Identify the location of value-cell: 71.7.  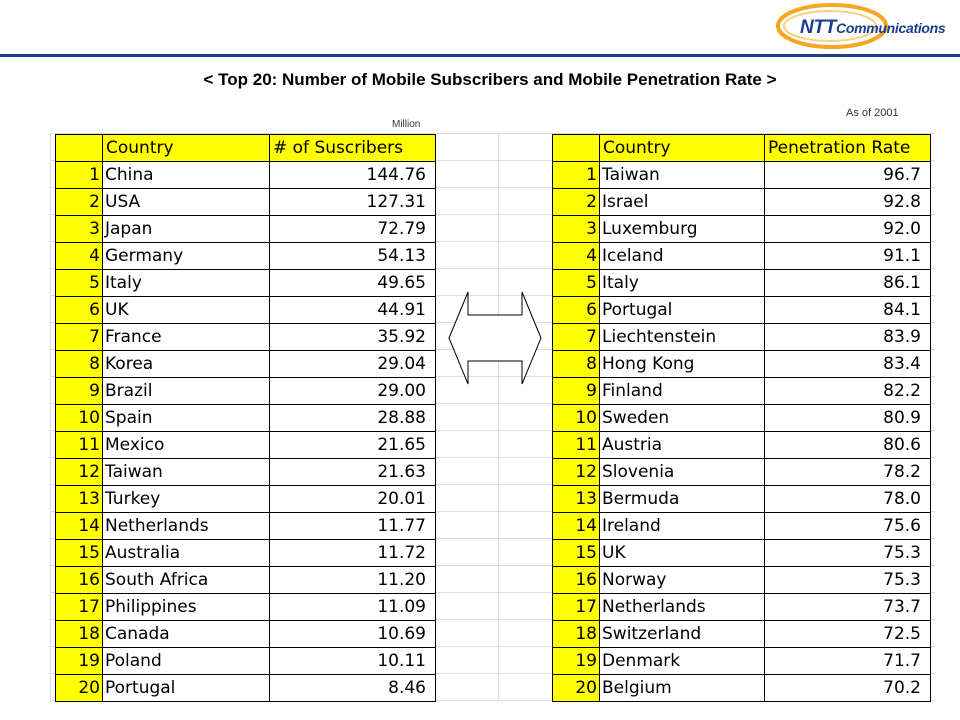
(847, 661).